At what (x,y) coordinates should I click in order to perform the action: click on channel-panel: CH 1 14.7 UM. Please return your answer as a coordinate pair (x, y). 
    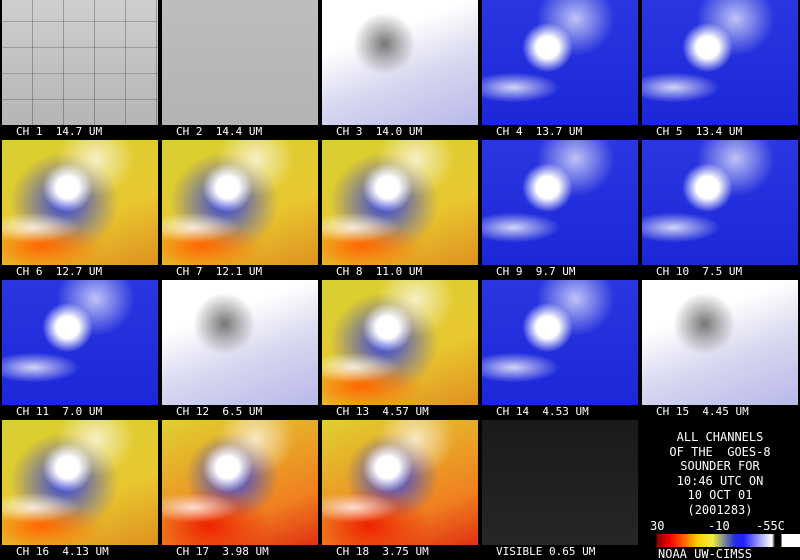
    Looking at the image, I should click on (79, 69).